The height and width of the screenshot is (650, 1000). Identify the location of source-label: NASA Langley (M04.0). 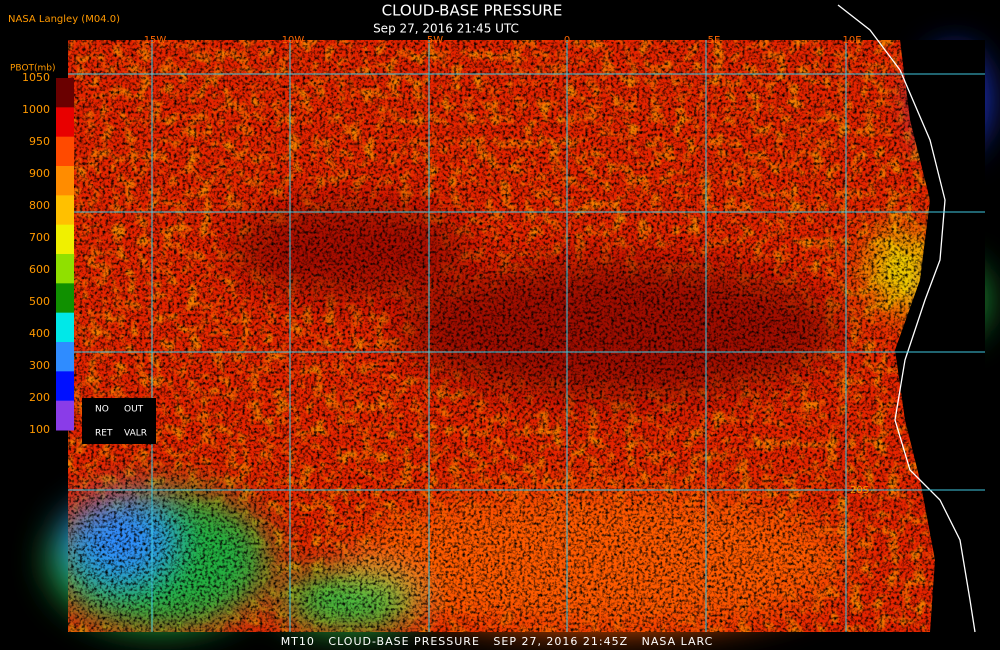
(64, 19).